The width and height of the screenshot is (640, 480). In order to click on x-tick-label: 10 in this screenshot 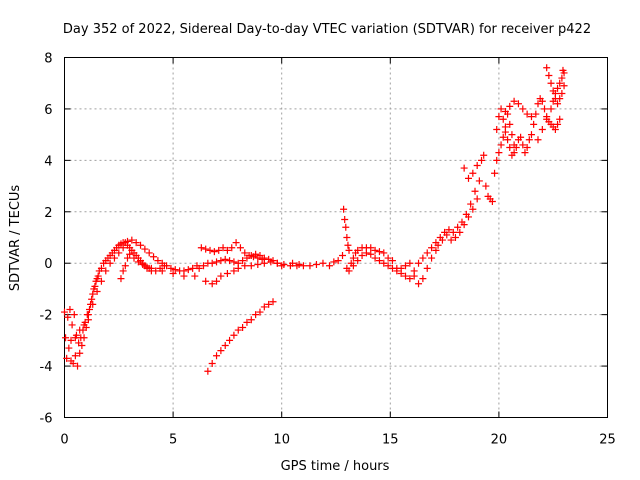, I will do `click(281, 440)`.